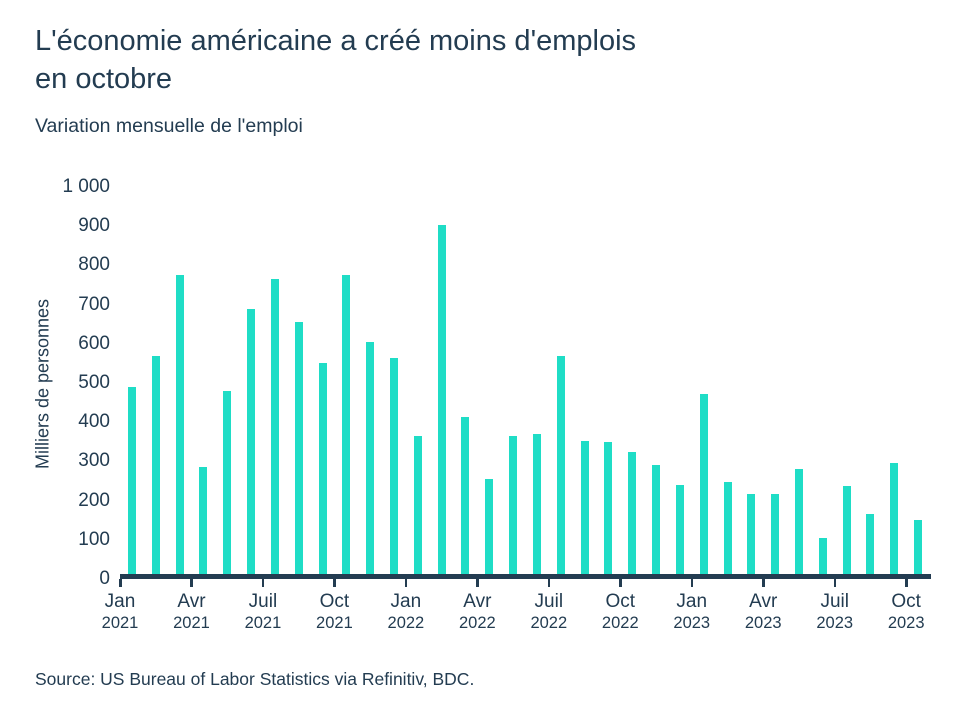 The width and height of the screenshot is (960, 724). What do you see at coordinates (763, 583) in the screenshot?
I see `x-tick-mark-avr-2023` at bounding box center [763, 583].